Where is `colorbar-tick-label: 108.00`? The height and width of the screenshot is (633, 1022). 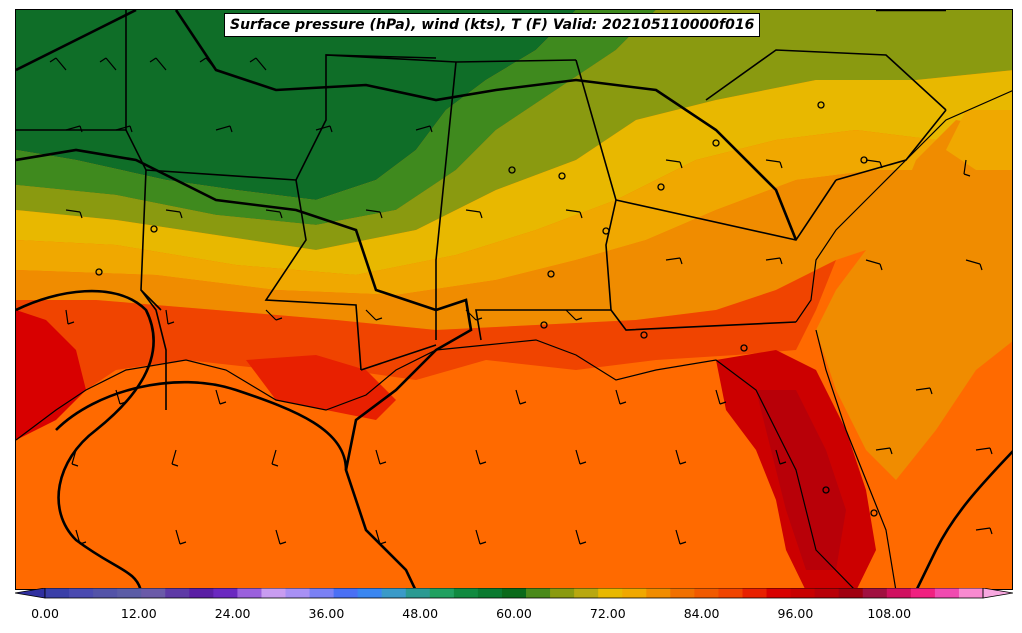
colorbar-tick-label: 108.00 is located at coordinates (889, 613).